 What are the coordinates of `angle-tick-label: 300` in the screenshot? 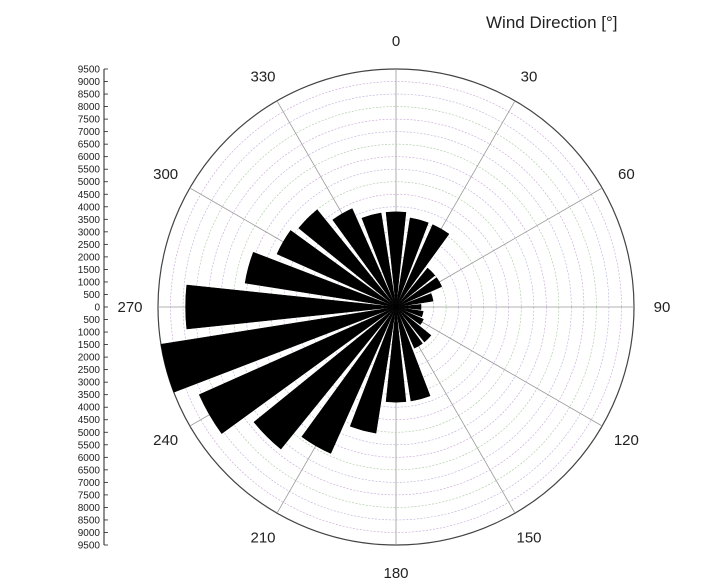 It's located at (165, 174).